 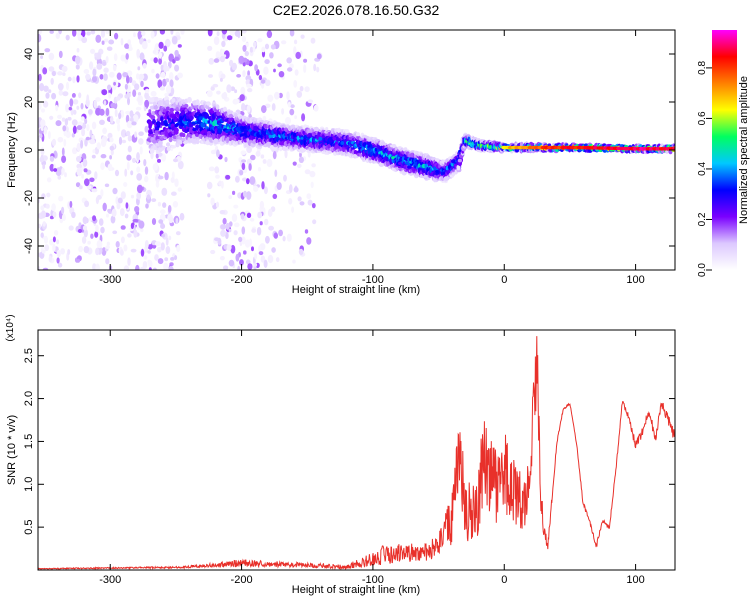 I want to click on bottom-y-axis-label: SNR (10 * v/v), so click(x=12, y=450).